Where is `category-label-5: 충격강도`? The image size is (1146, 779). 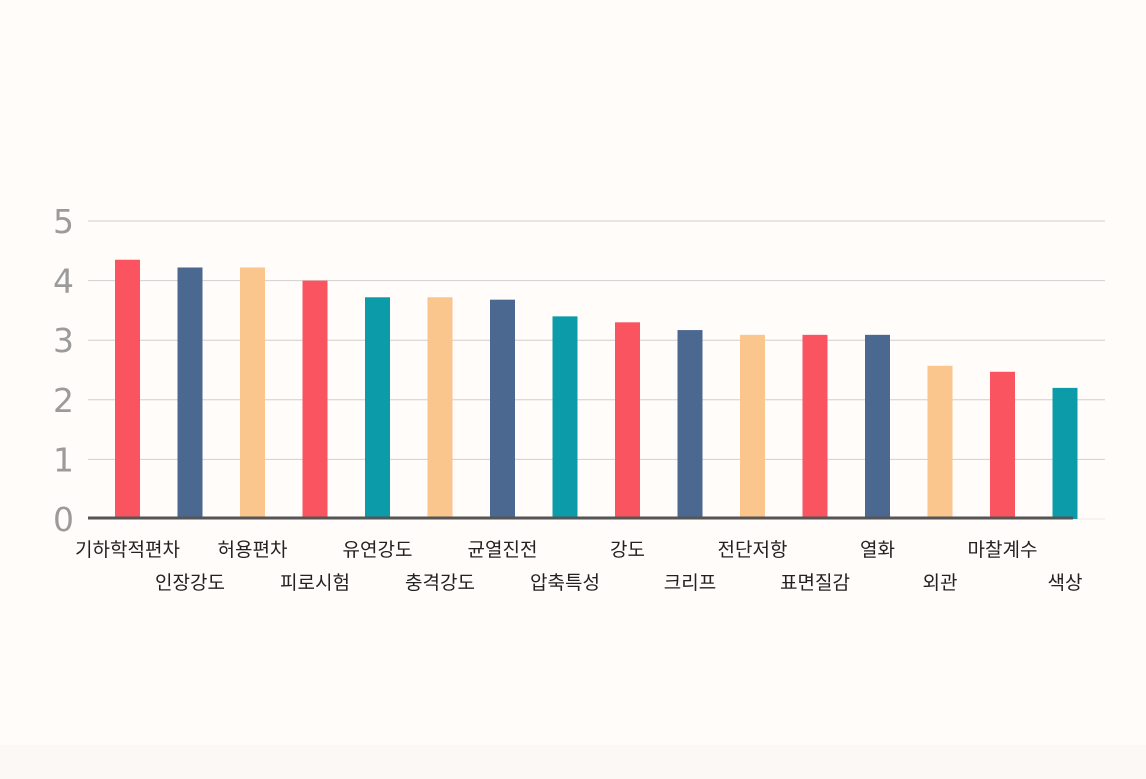 category-label-5: 충격강도 is located at coordinates (440, 583).